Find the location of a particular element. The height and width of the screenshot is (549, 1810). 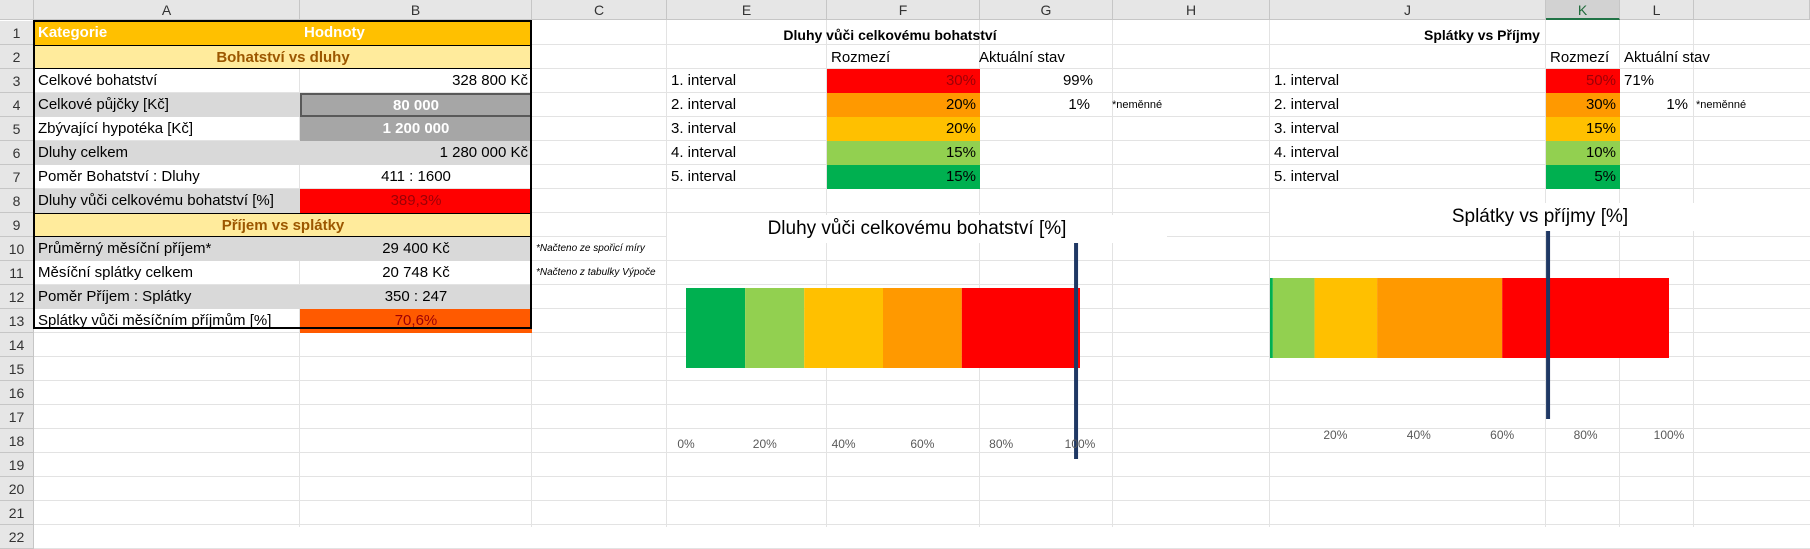

intervals_right-range-4: 10% is located at coordinates (1583, 153).